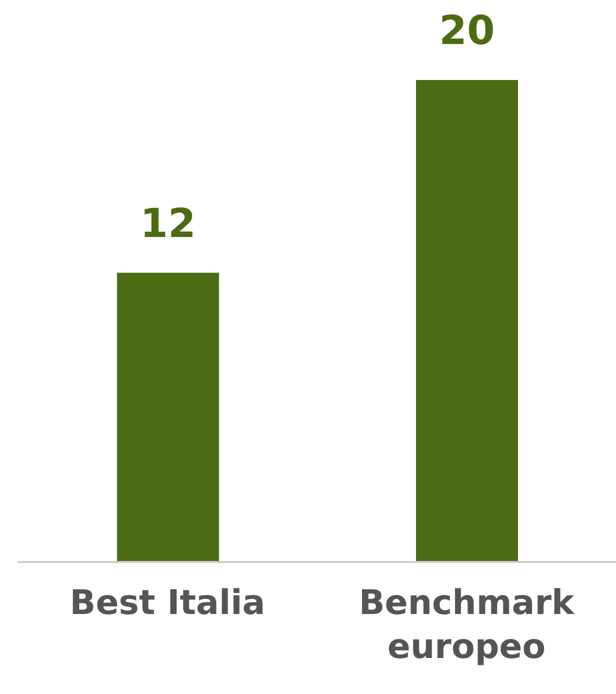  I want to click on data-label: 12, so click(168, 223).